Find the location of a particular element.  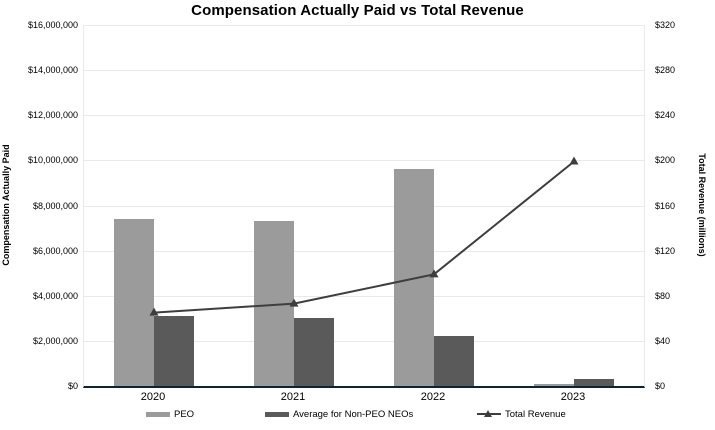

right-tick-label: $160 is located at coordinates (665, 205).